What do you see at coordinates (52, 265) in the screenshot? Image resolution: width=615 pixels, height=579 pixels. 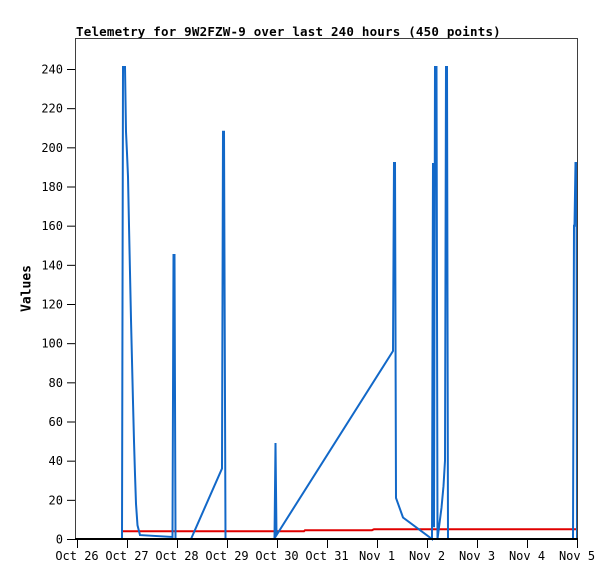 I see `y-tick-label: 140` at bounding box center [52, 265].